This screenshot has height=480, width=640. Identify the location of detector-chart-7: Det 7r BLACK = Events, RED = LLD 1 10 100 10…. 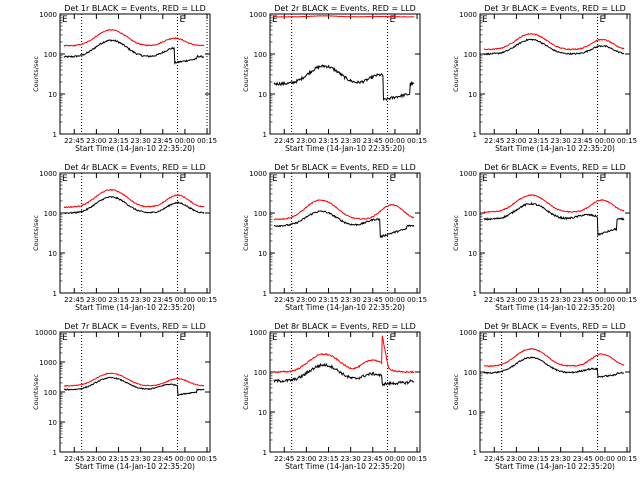
(124, 396).